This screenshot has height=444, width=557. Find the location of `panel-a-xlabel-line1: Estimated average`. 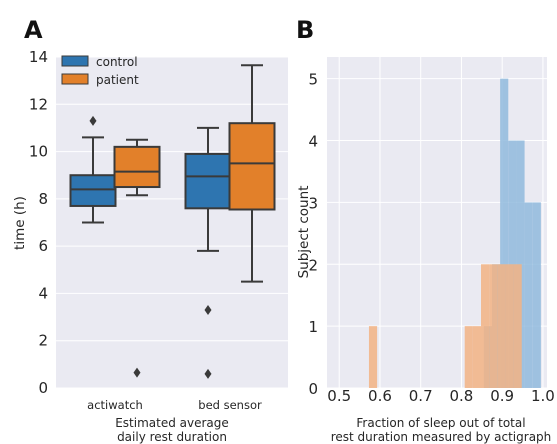

panel-a-xlabel-line1: Estimated average is located at coordinates (172, 423).